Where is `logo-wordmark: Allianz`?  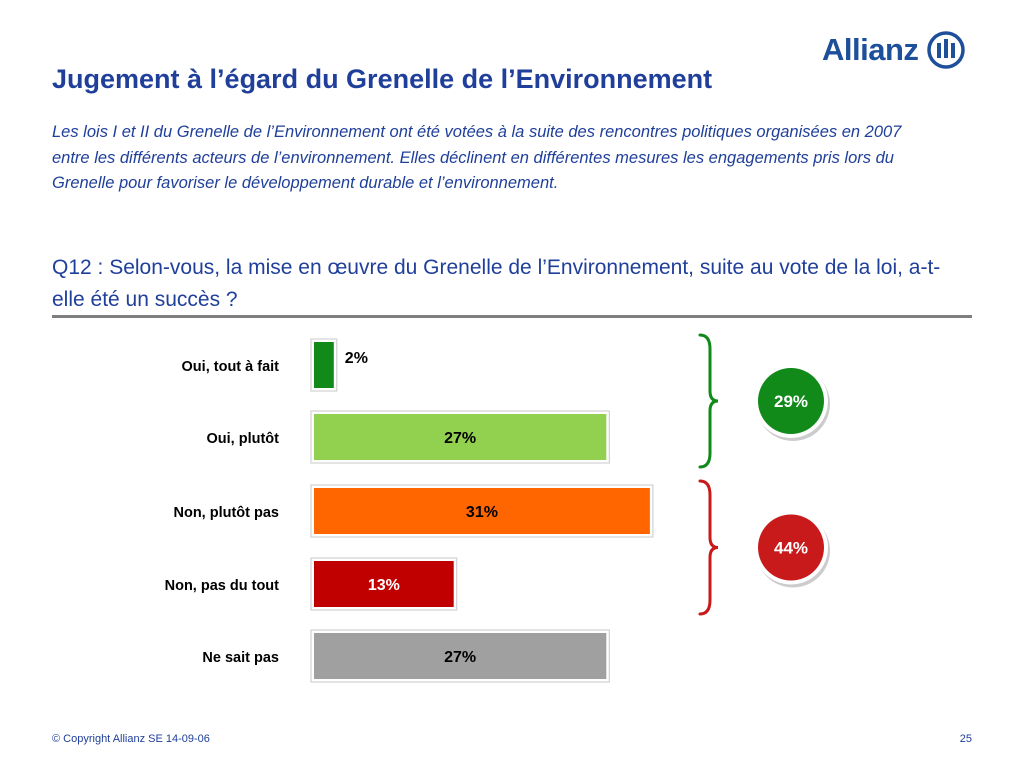
logo-wordmark: Allianz is located at coordinates (870, 49).